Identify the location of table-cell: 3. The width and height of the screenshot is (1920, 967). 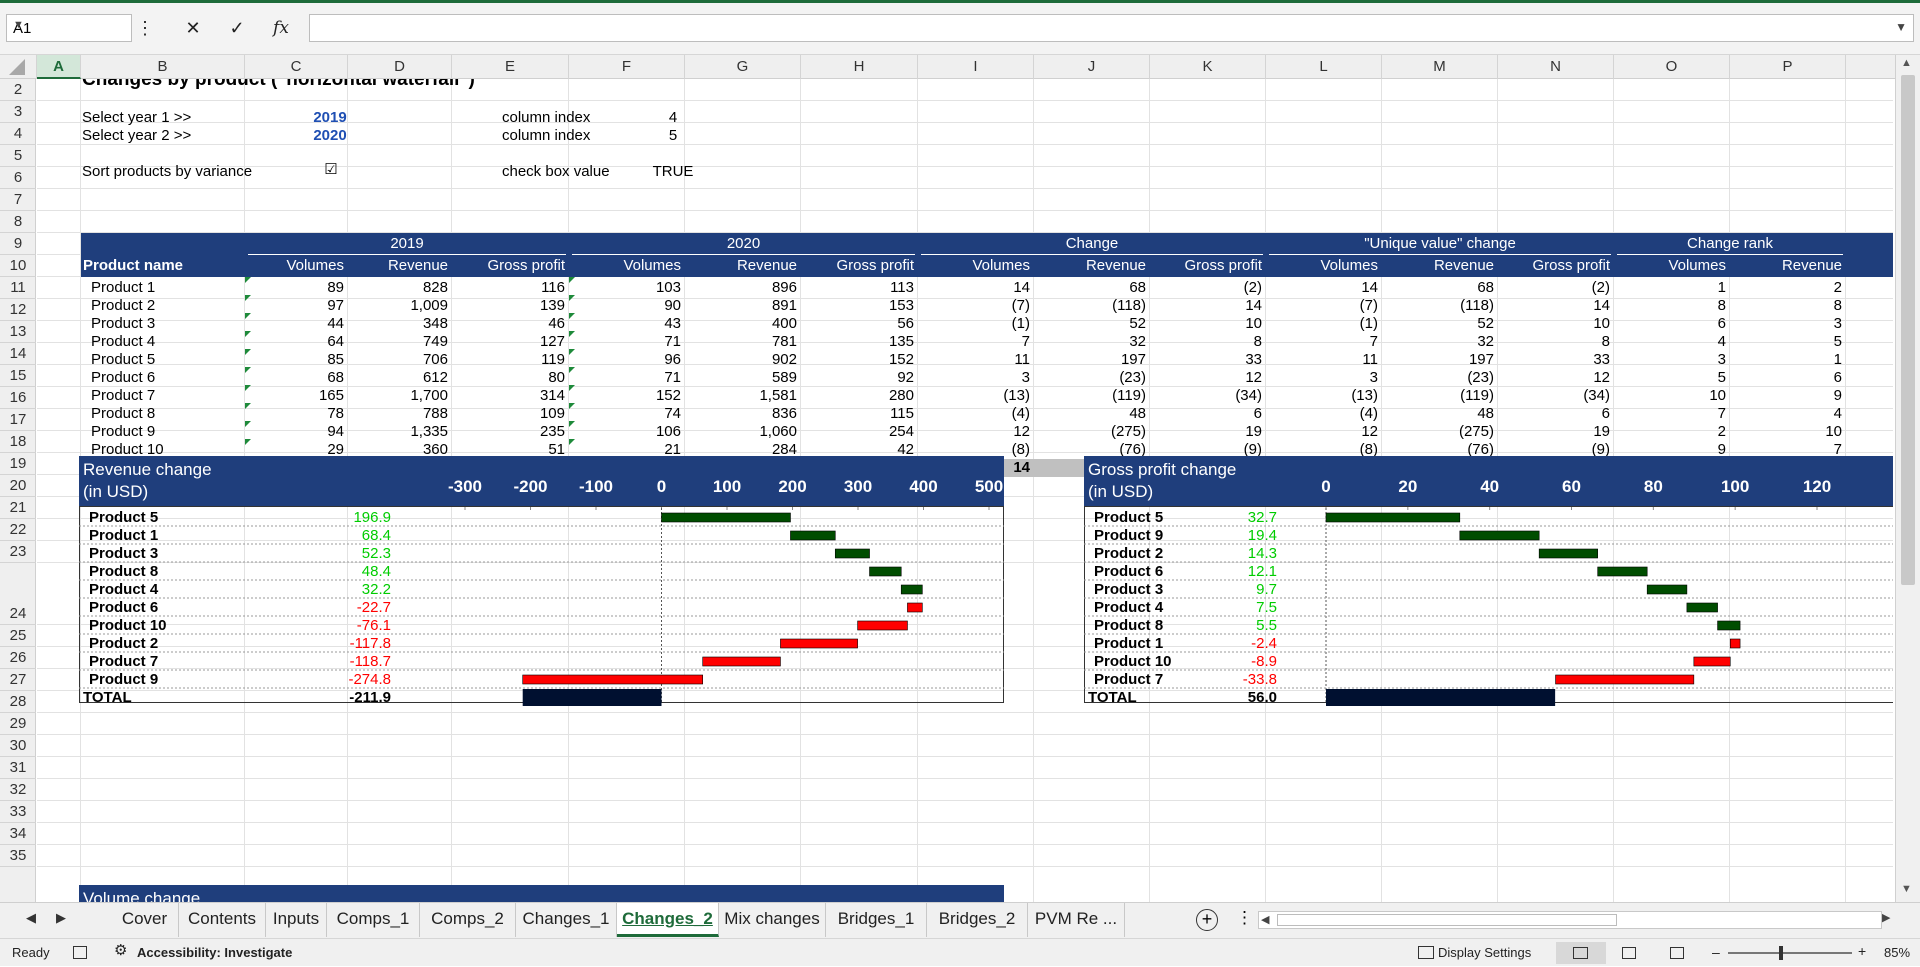
(1837, 323).